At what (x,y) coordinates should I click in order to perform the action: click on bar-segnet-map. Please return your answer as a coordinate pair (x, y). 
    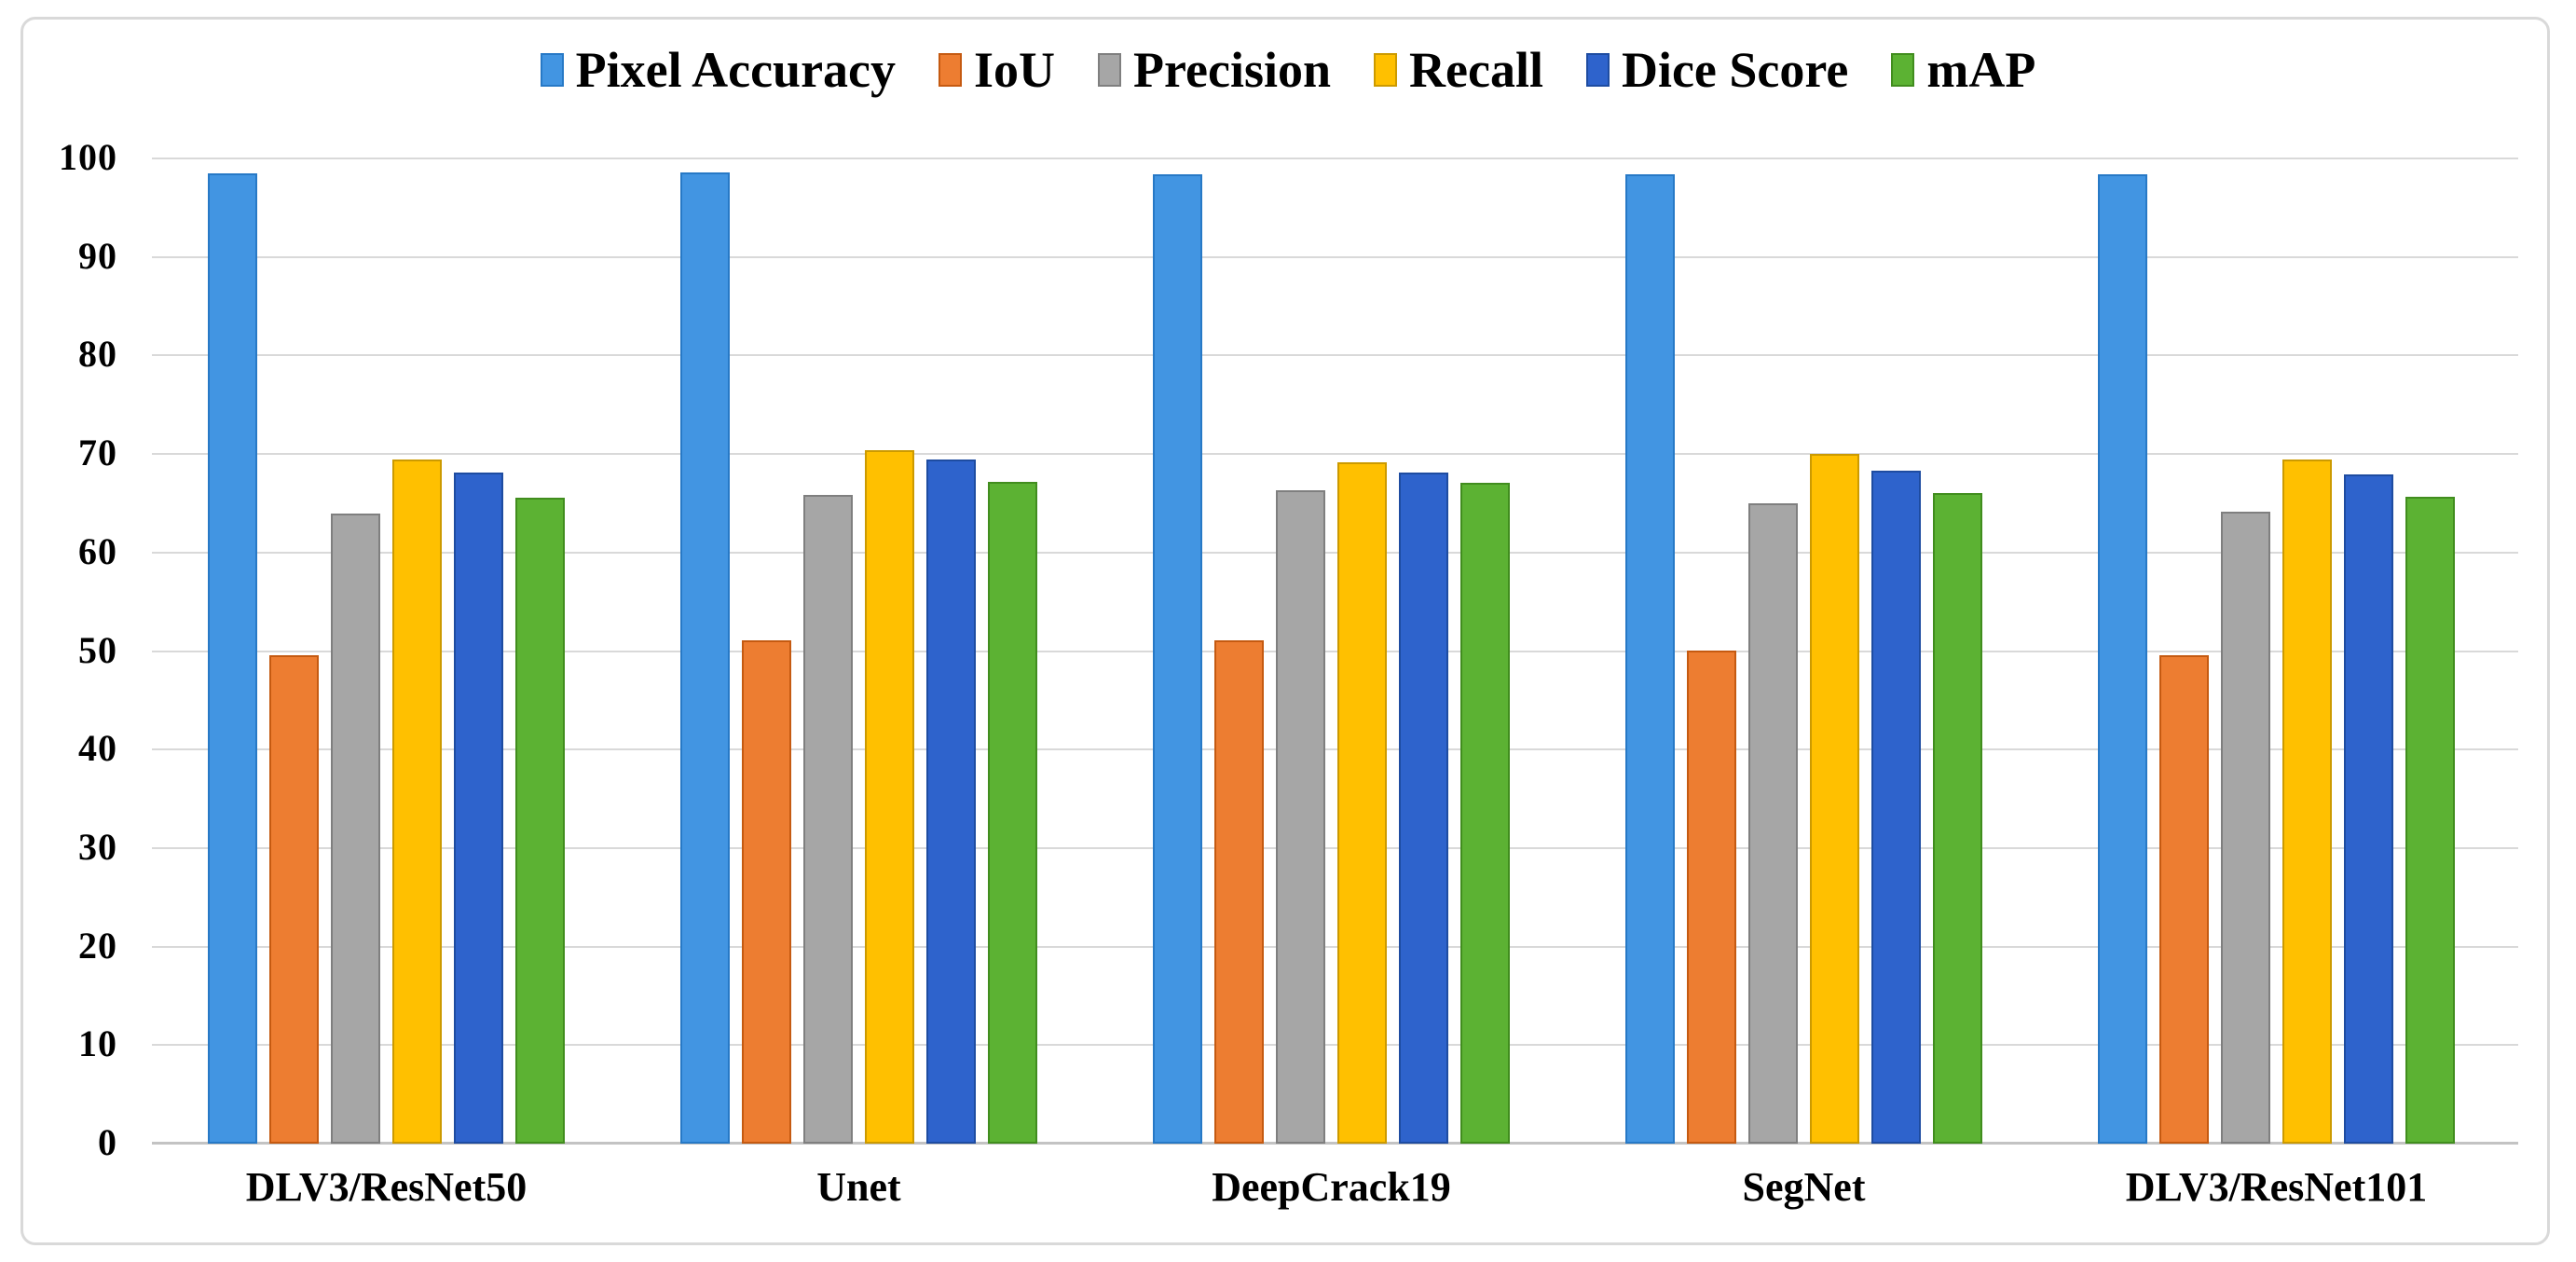
    Looking at the image, I should click on (1957, 818).